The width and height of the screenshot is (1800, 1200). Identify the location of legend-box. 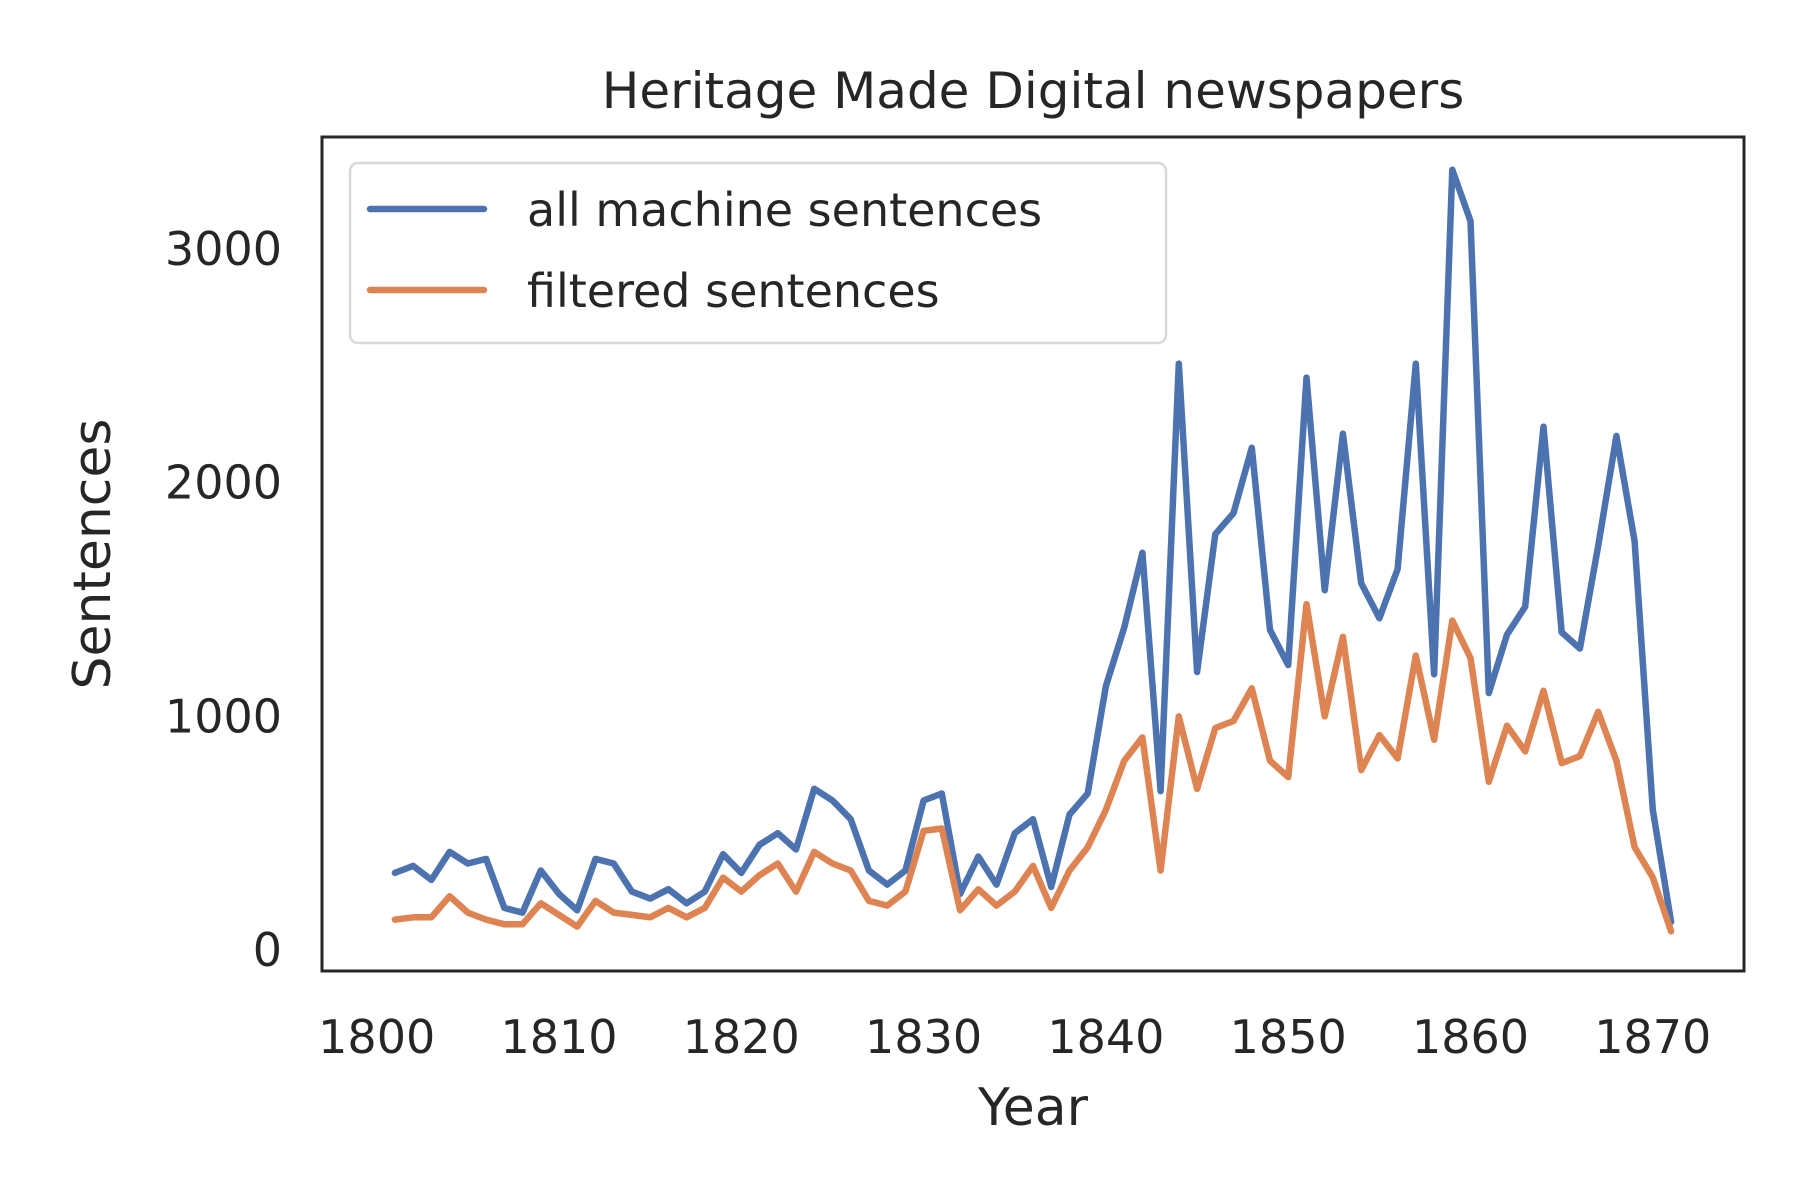
(758, 253).